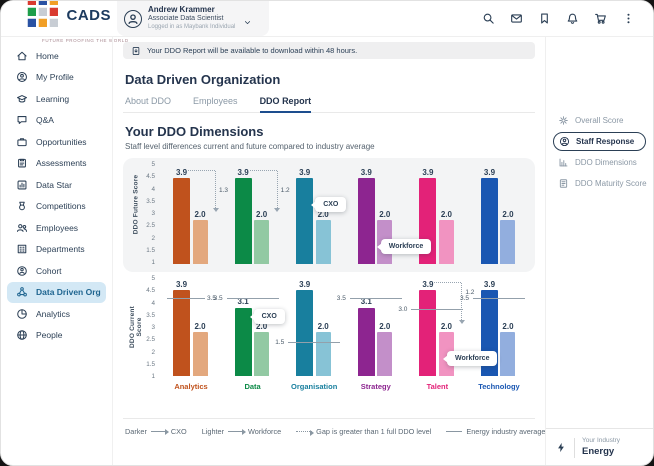  Describe the element at coordinates (49, 270) in the screenshot. I see `sidebar-item-label: Cohort` at that location.